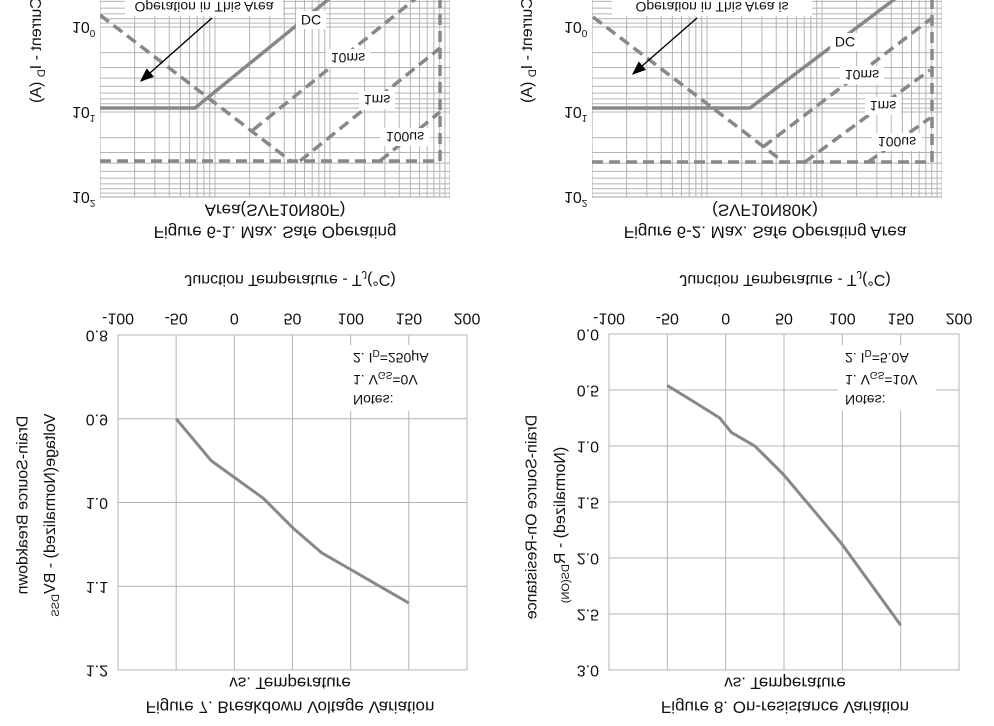  I want to click on y-tick-label: 3.0, so click(588, 670).